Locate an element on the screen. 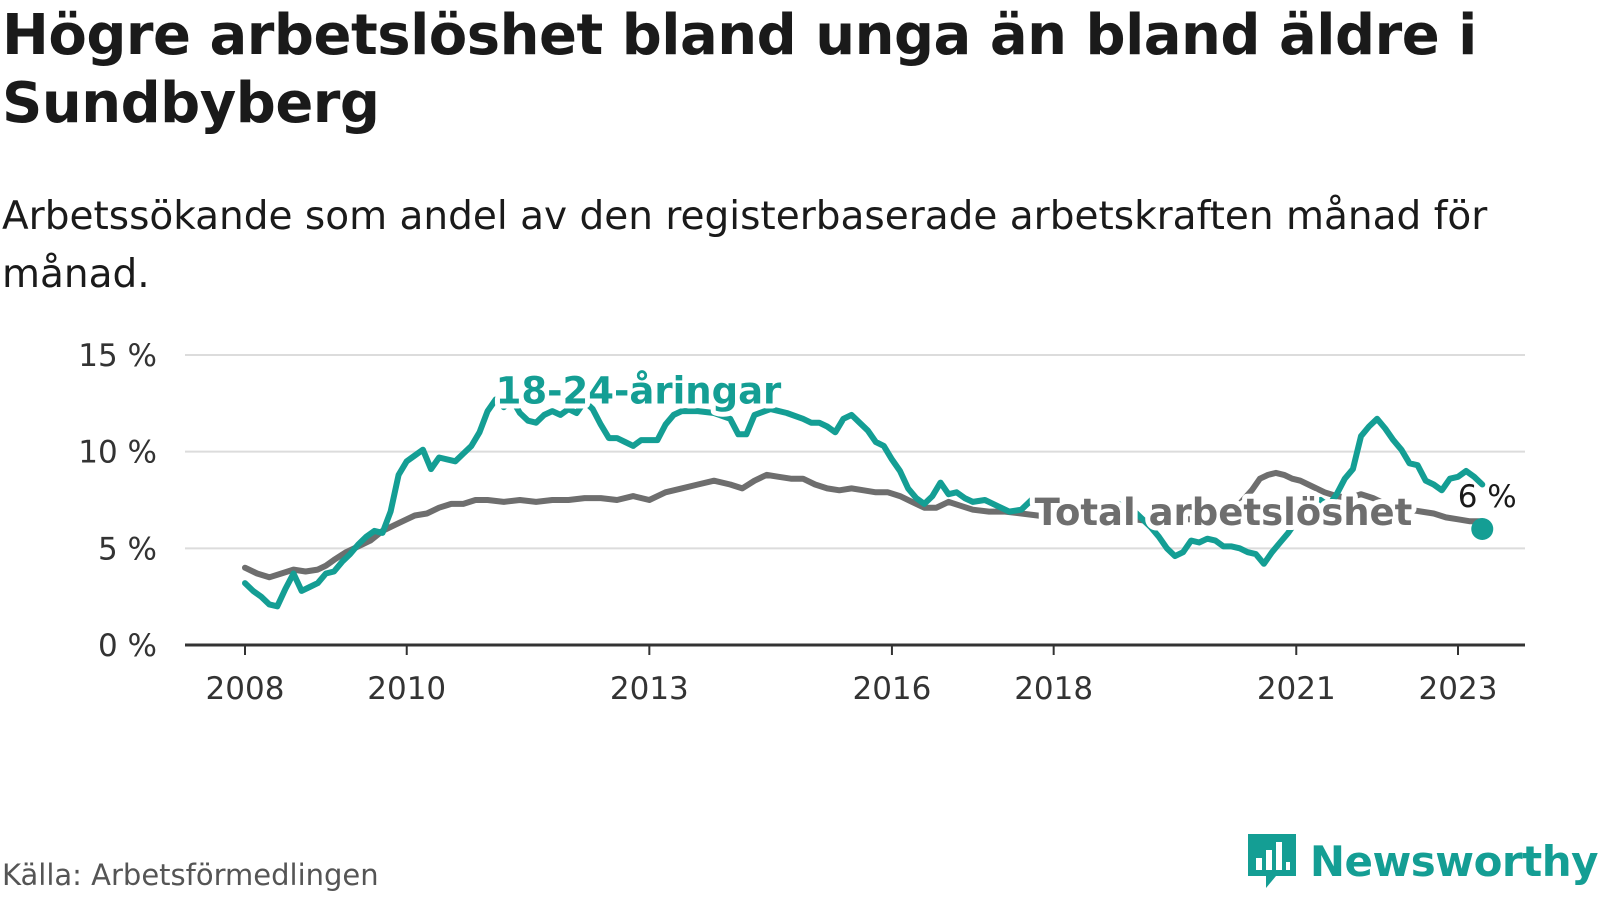 The image size is (1600, 900). y-tick-label-0: 0 % is located at coordinates (127, 646).